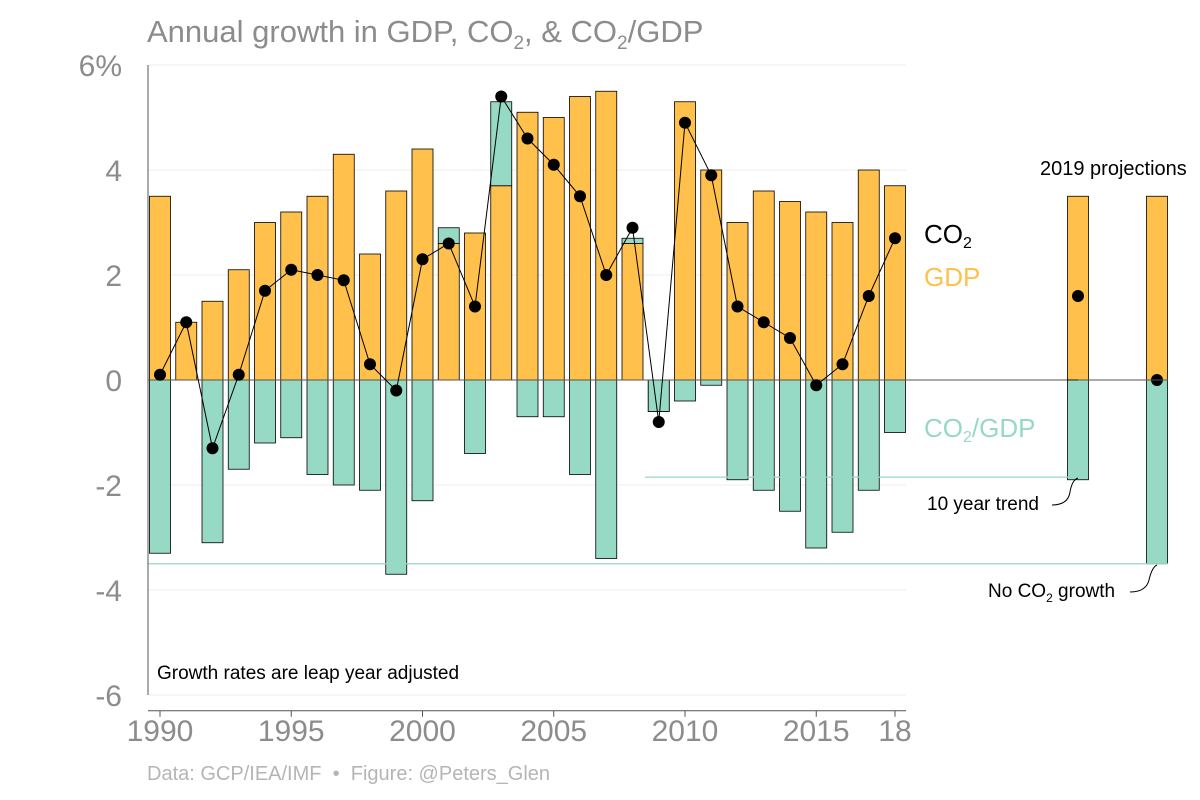 The width and height of the screenshot is (1200, 800). Describe the element at coordinates (450, 774) in the screenshot. I see `footer-credit: Figure: @Peters_Glen` at that location.